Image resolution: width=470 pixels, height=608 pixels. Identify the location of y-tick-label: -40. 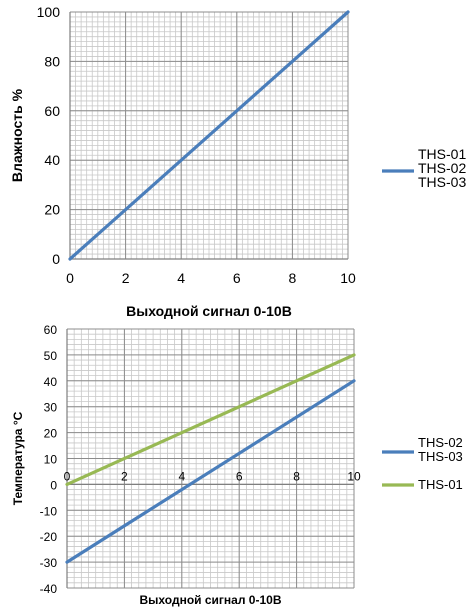
(49, 589).